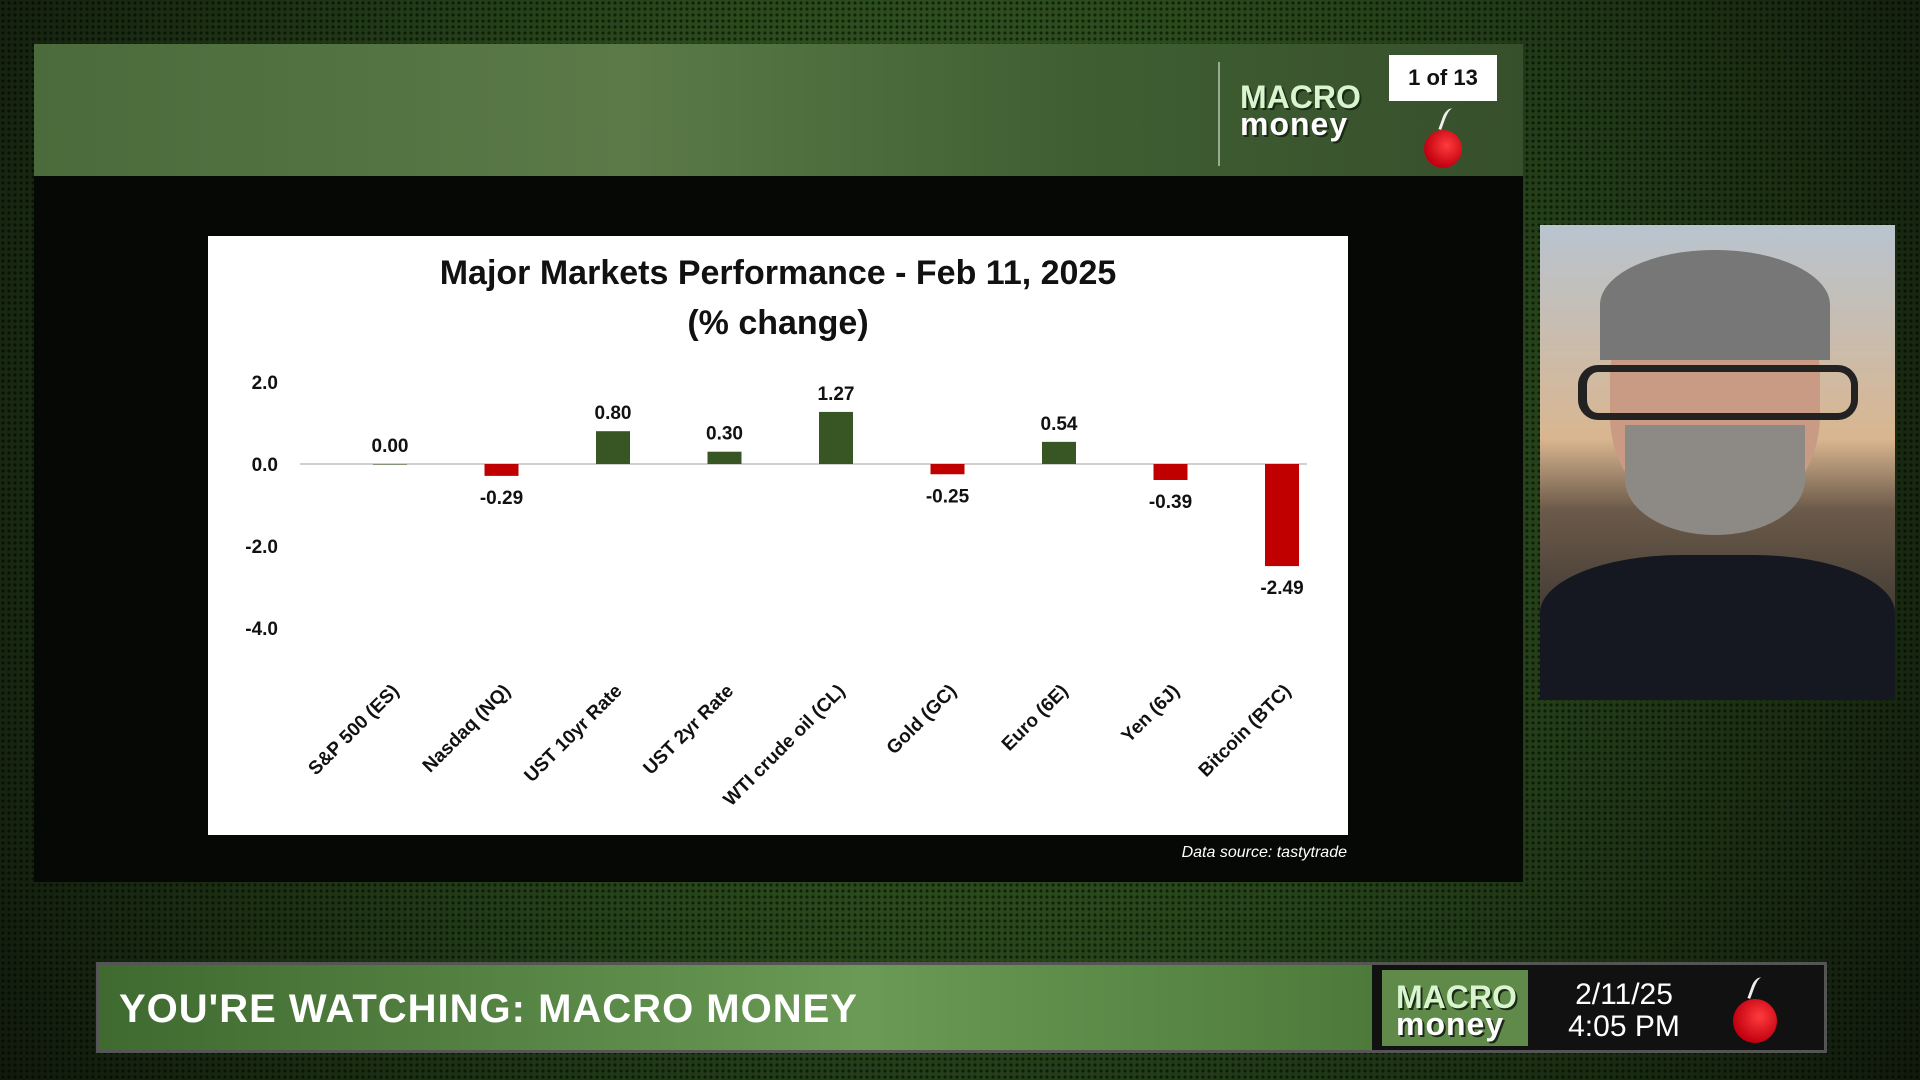 The width and height of the screenshot is (1920, 1080). Describe the element at coordinates (778, 110) in the screenshot. I see `slide-header: MACRO money 1 of 13` at that location.